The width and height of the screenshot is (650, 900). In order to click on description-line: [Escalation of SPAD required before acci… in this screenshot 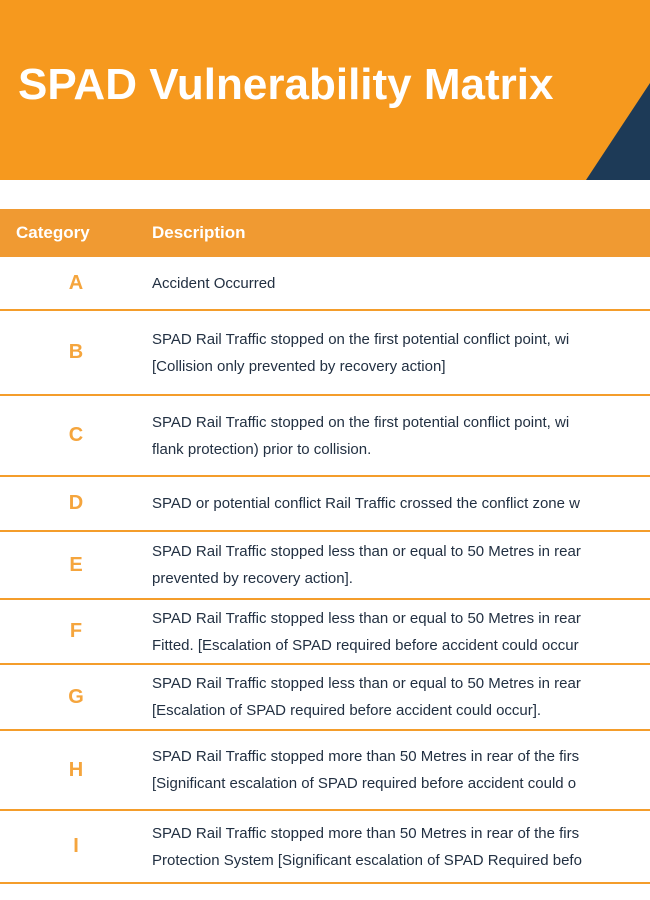, I will do `click(347, 710)`.